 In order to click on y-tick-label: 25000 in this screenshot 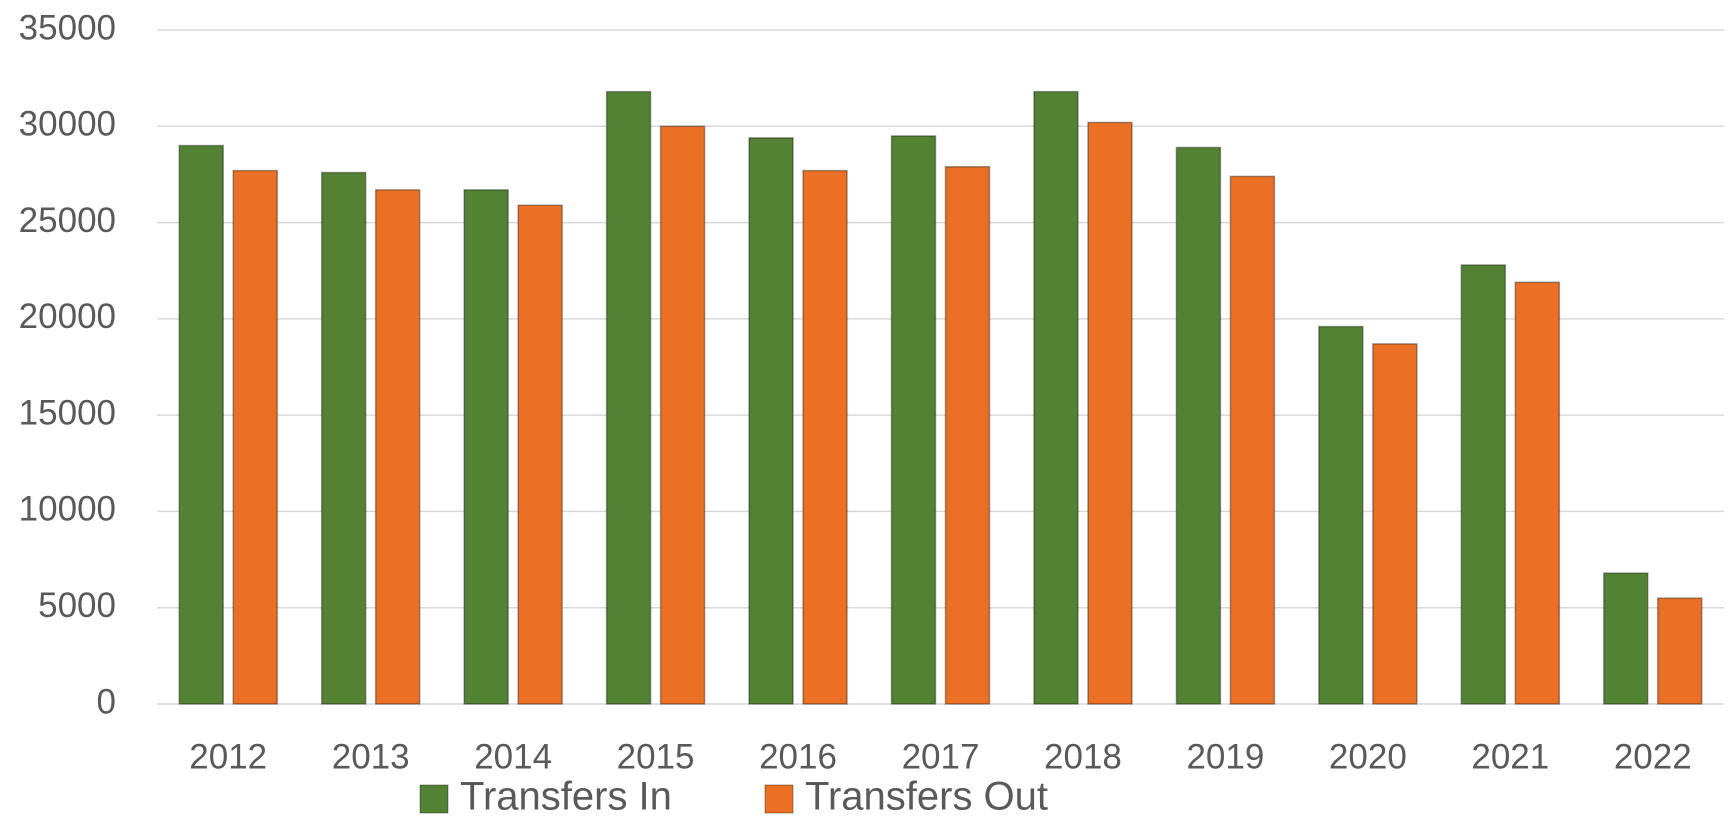, I will do `click(67, 220)`.